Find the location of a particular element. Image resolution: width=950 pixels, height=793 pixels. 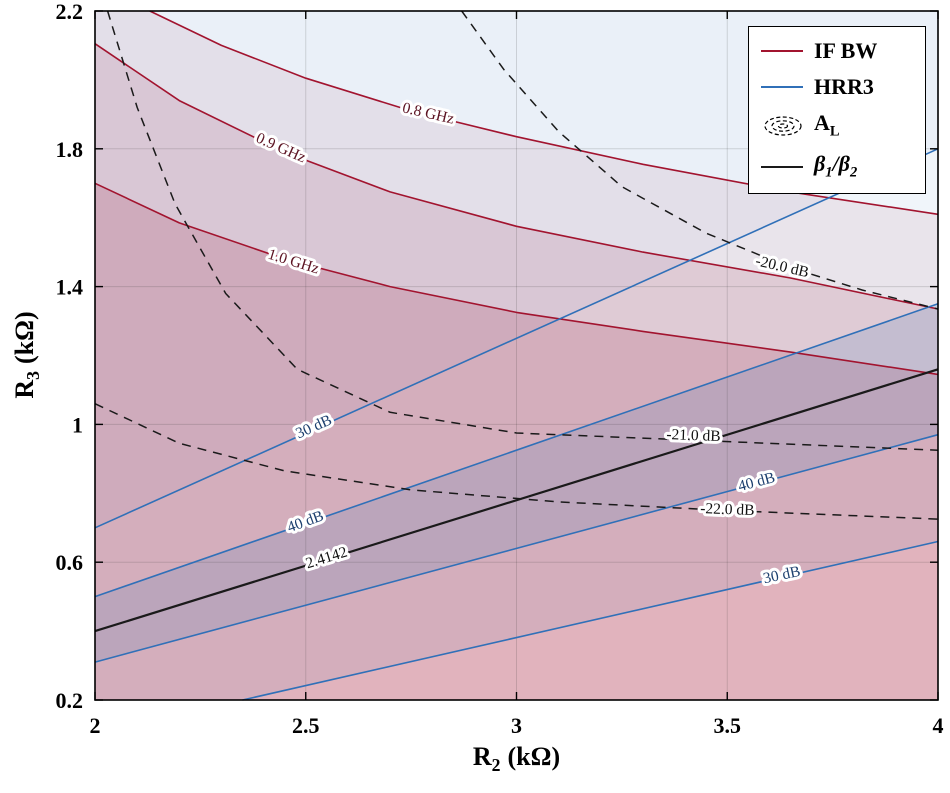

hrr3-line-sample is located at coordinates (782, 87).